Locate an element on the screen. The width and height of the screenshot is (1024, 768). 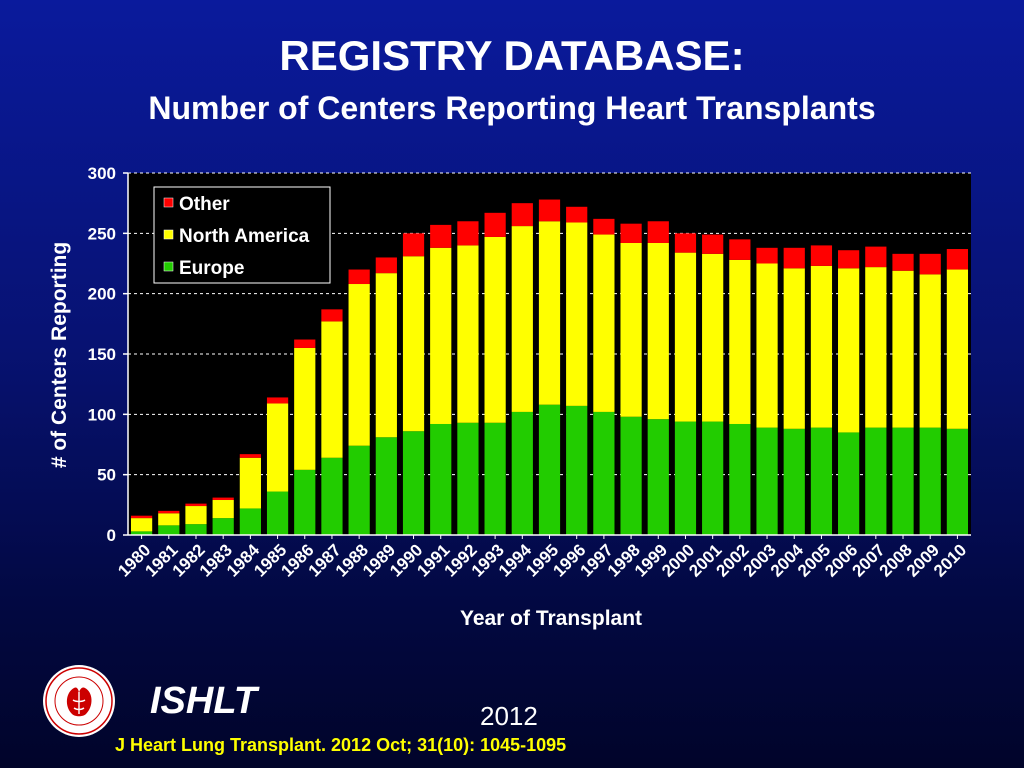
x-tick-label: 2010 is located at coordinates (950, 560).